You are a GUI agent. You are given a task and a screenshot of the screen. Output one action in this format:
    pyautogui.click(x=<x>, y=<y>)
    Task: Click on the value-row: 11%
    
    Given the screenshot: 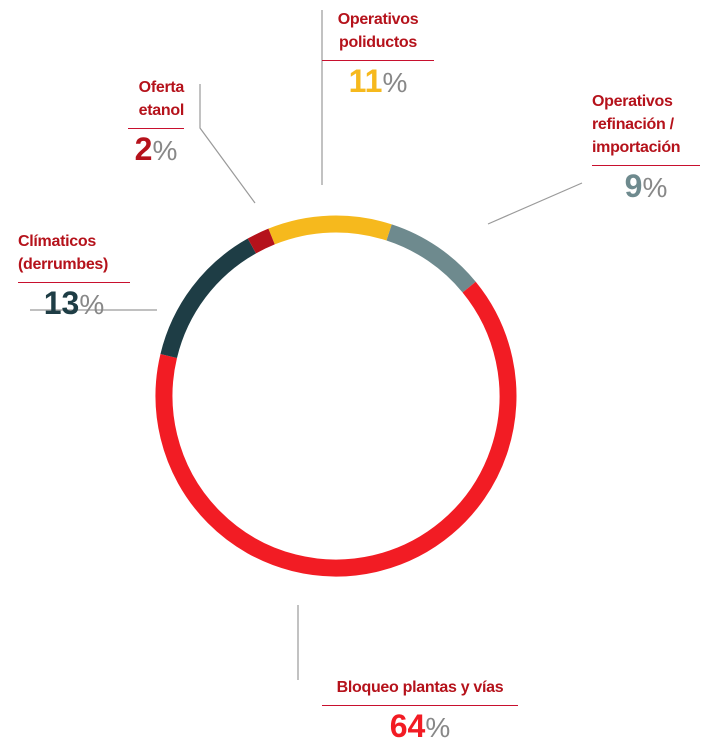 What is the action you would take?
    pyautogui.click(x=378, y=82)
    